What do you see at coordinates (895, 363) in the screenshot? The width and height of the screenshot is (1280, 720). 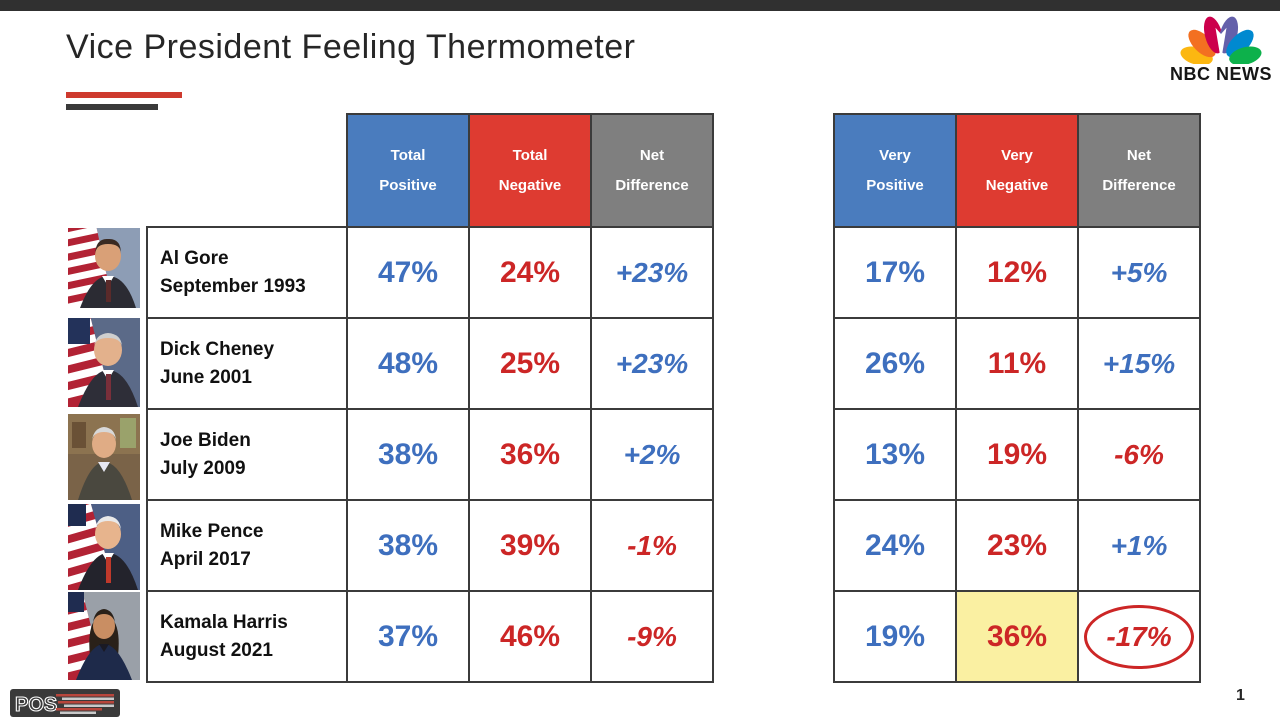 I see `cell-very-positive: 26%` at bounding box center [895, 363].